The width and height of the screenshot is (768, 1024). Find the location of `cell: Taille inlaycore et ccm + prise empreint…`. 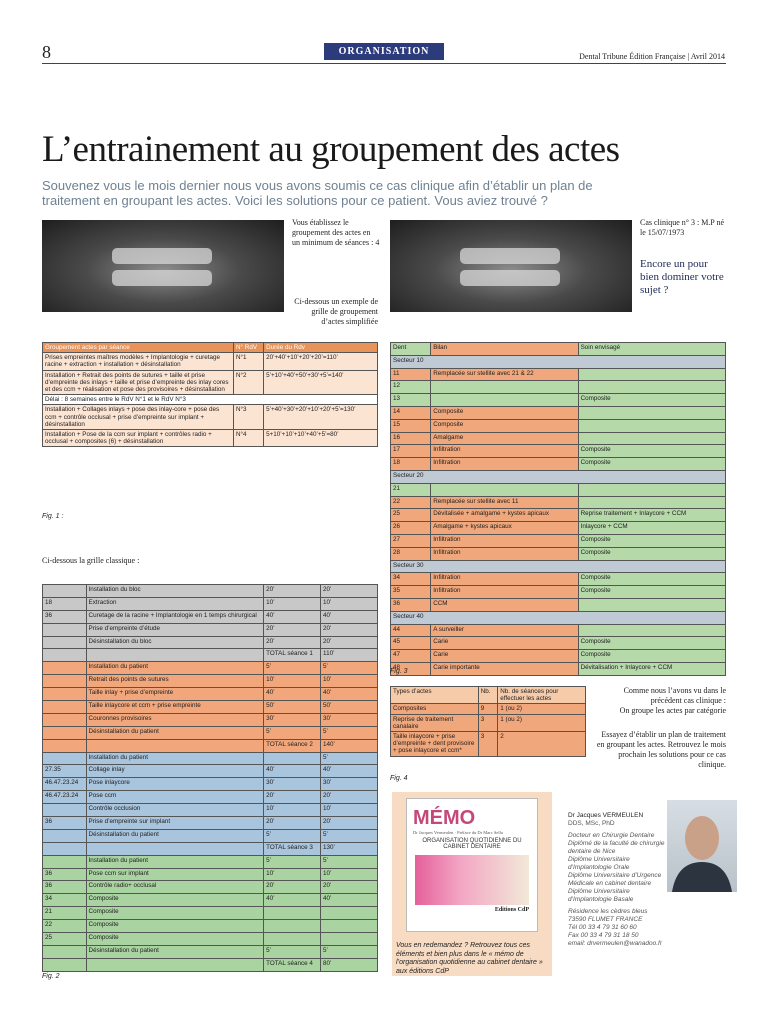

cell: Taille inlaycore et ccm + prise empreint… is located at coordinates (175, 707).